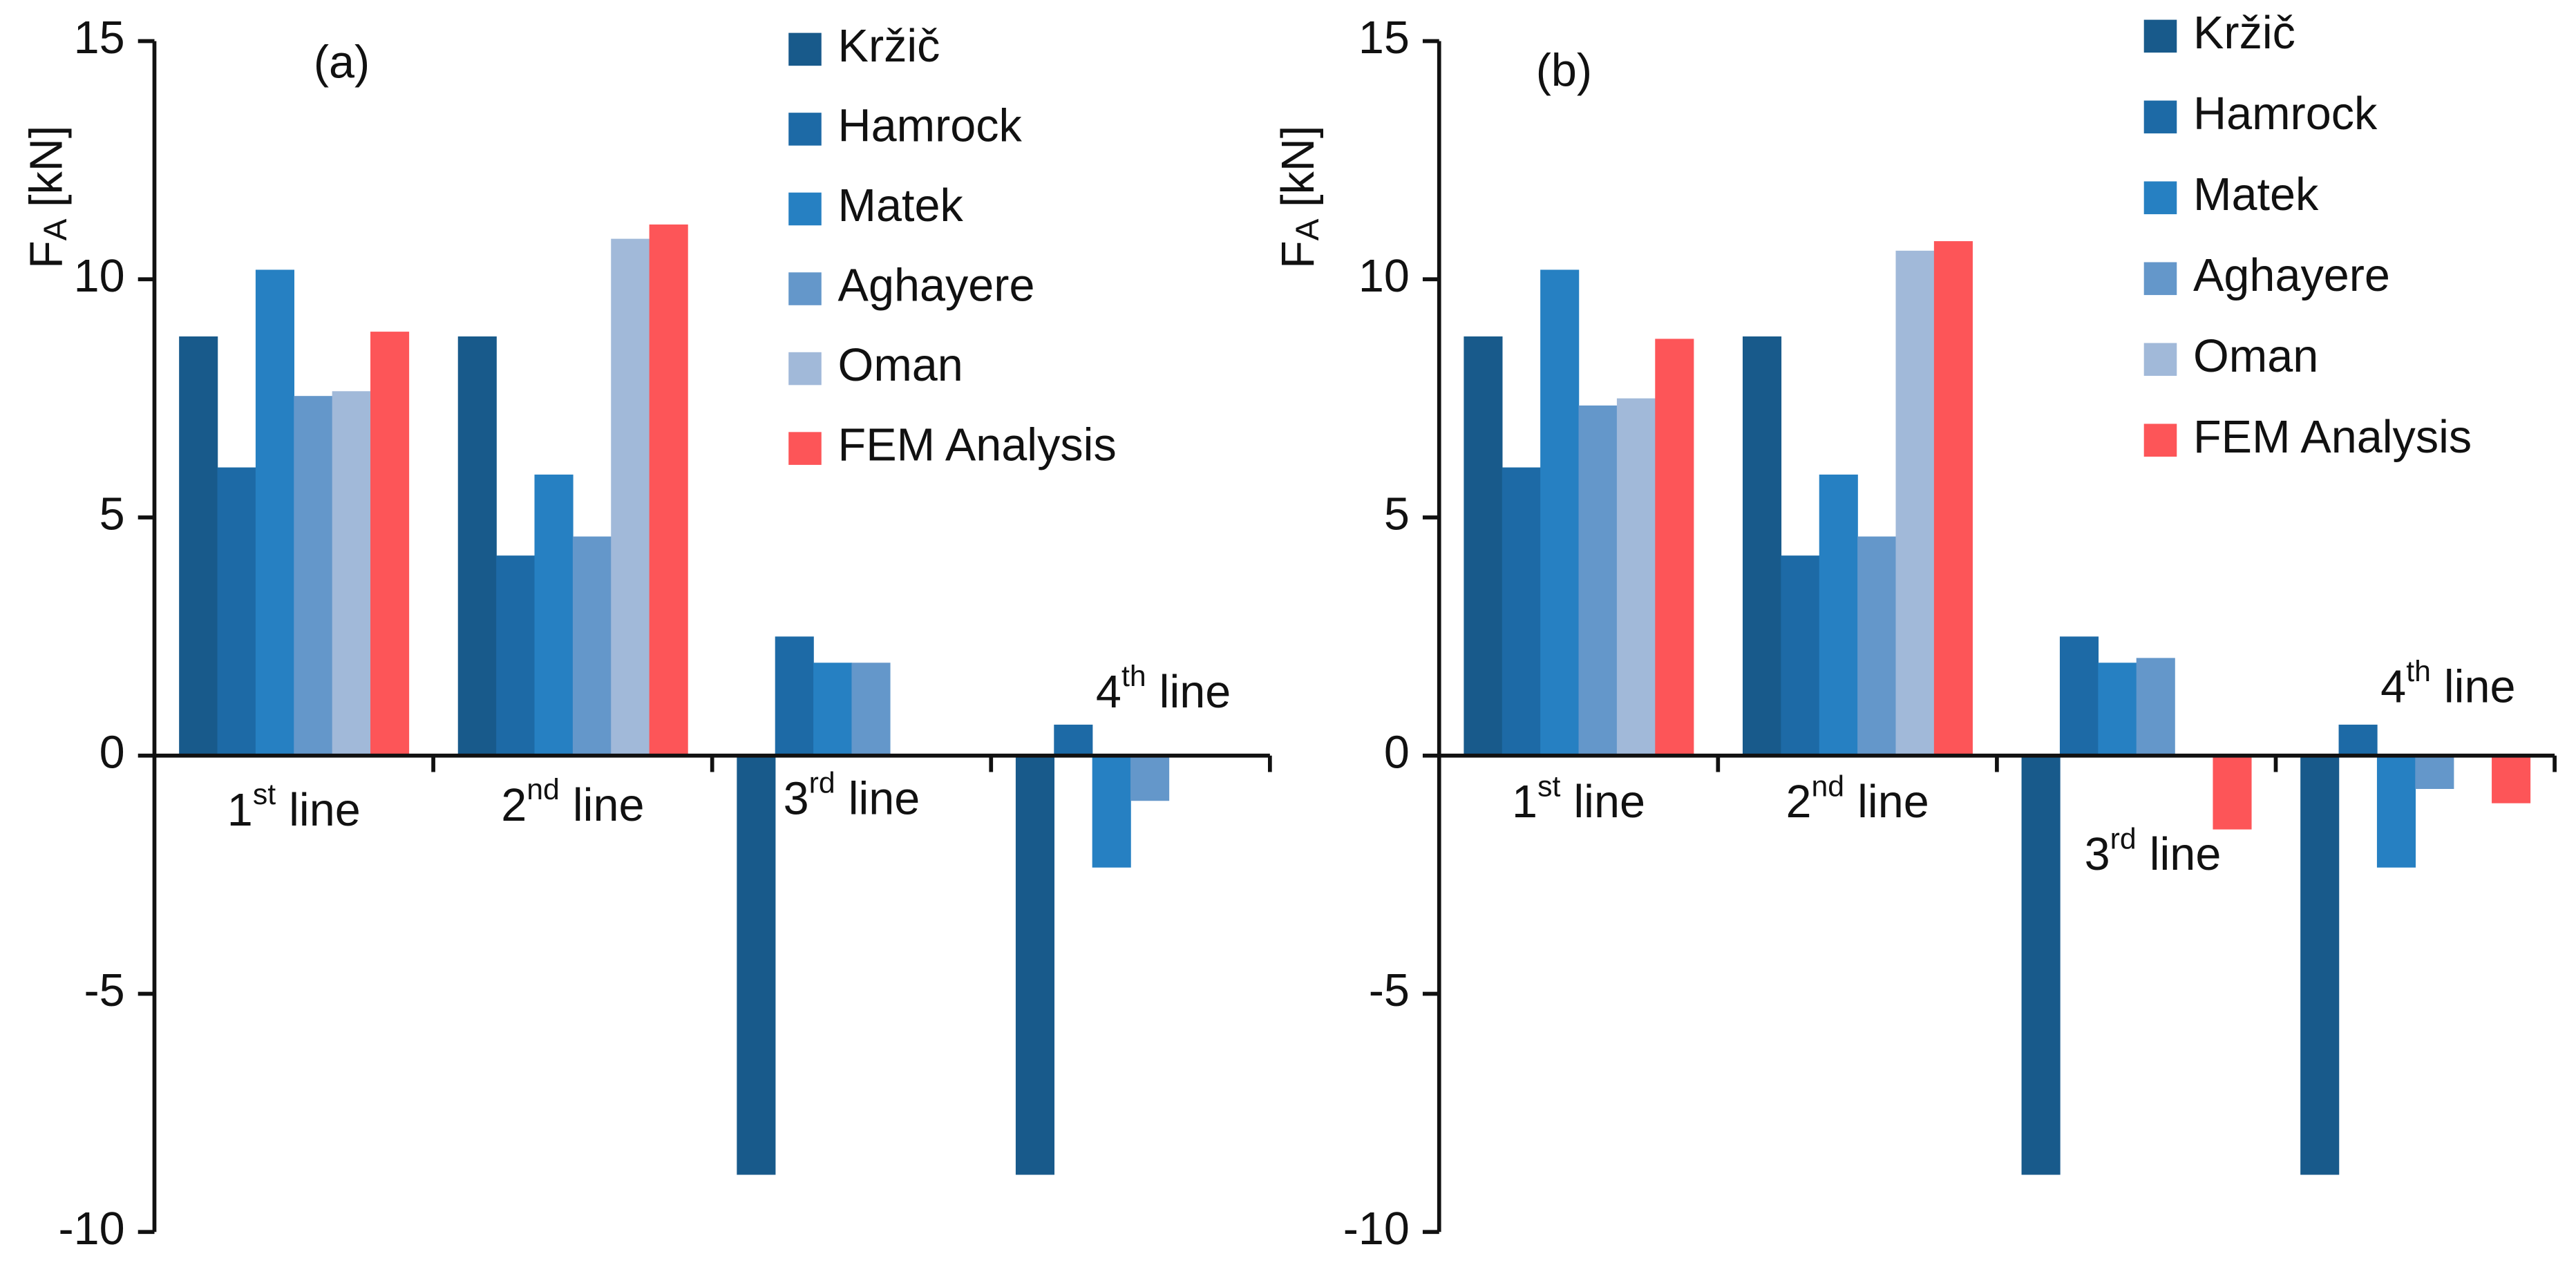 The width and height of the screenshot is (2576, 1276). What do you see at coordinates (55, 229) in the screenshot?
I see `y-label-subscript: A` at bounding box center [55, 229].